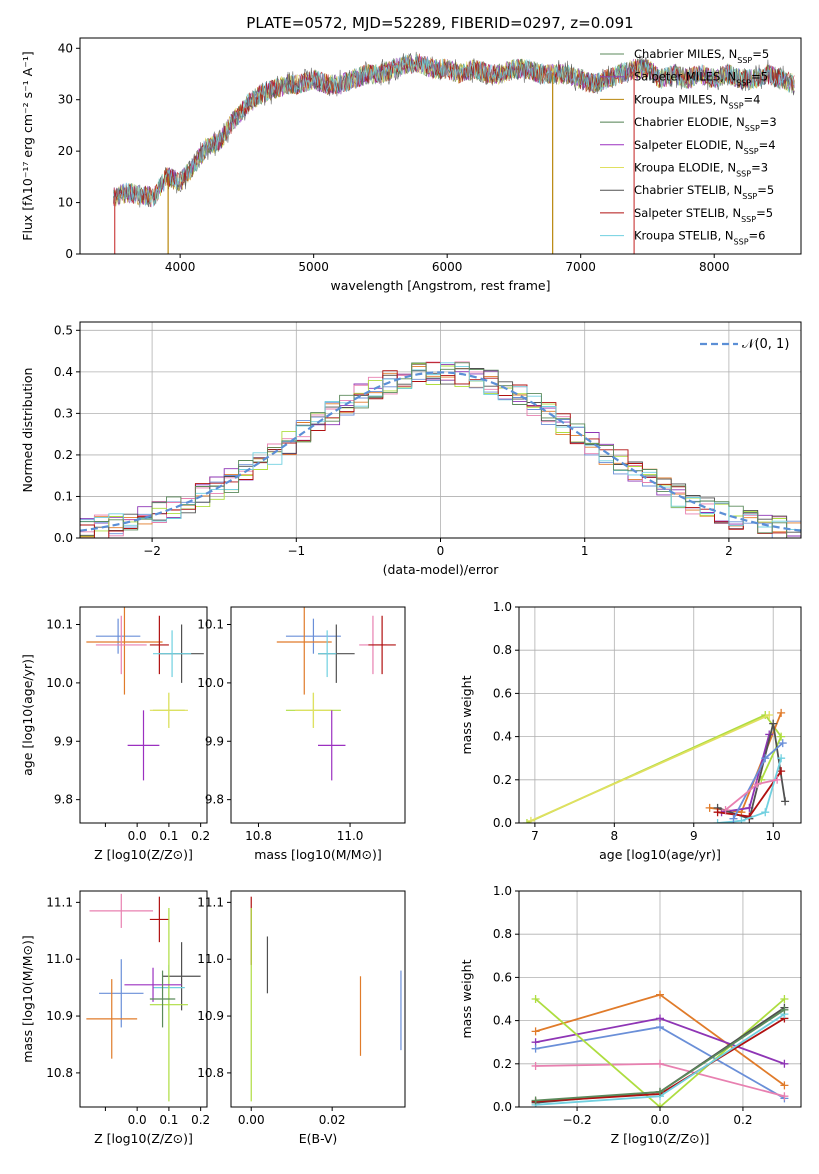 The height and width of the screenshot is (1174, 819). I want to click on spectrum-line, so click(454, 130).